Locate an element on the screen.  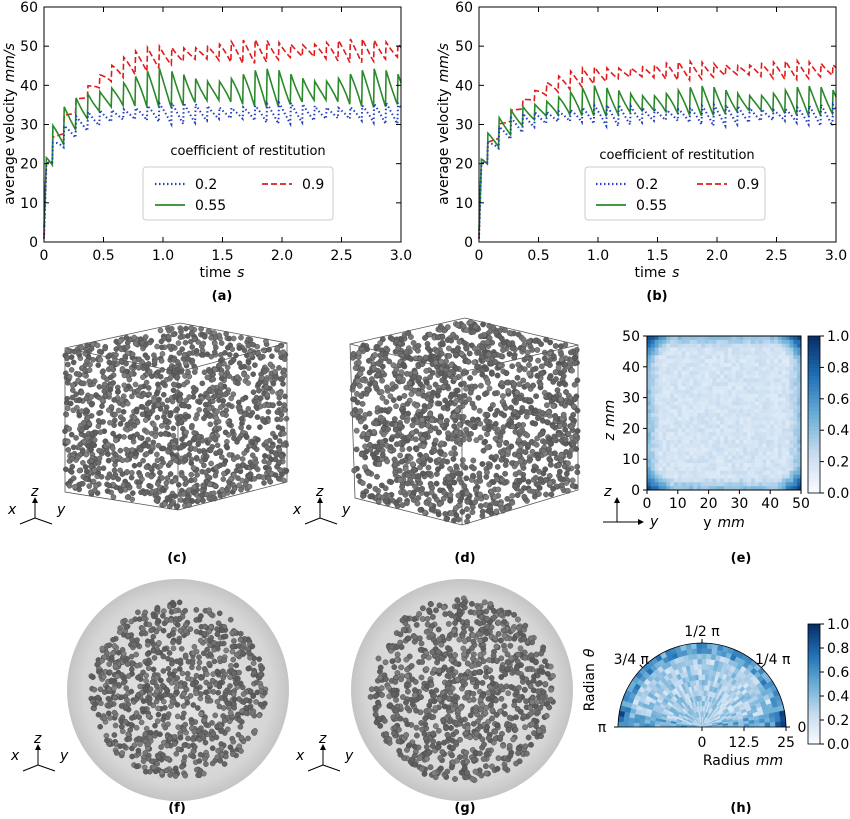
y-tick-label: 40 is located at coordinates (29, 86).